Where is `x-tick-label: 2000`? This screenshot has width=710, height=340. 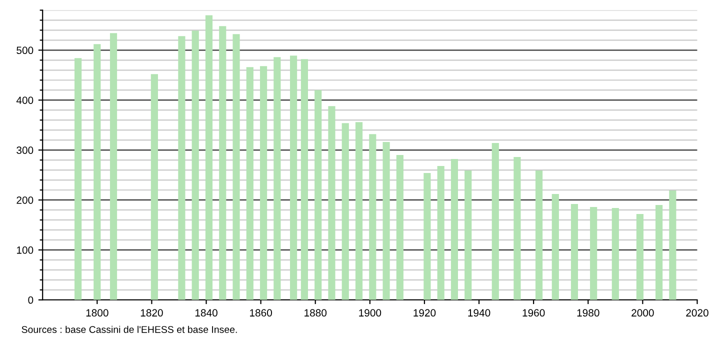
x-tick-label: 2000 is located at coordinates (643, 313).